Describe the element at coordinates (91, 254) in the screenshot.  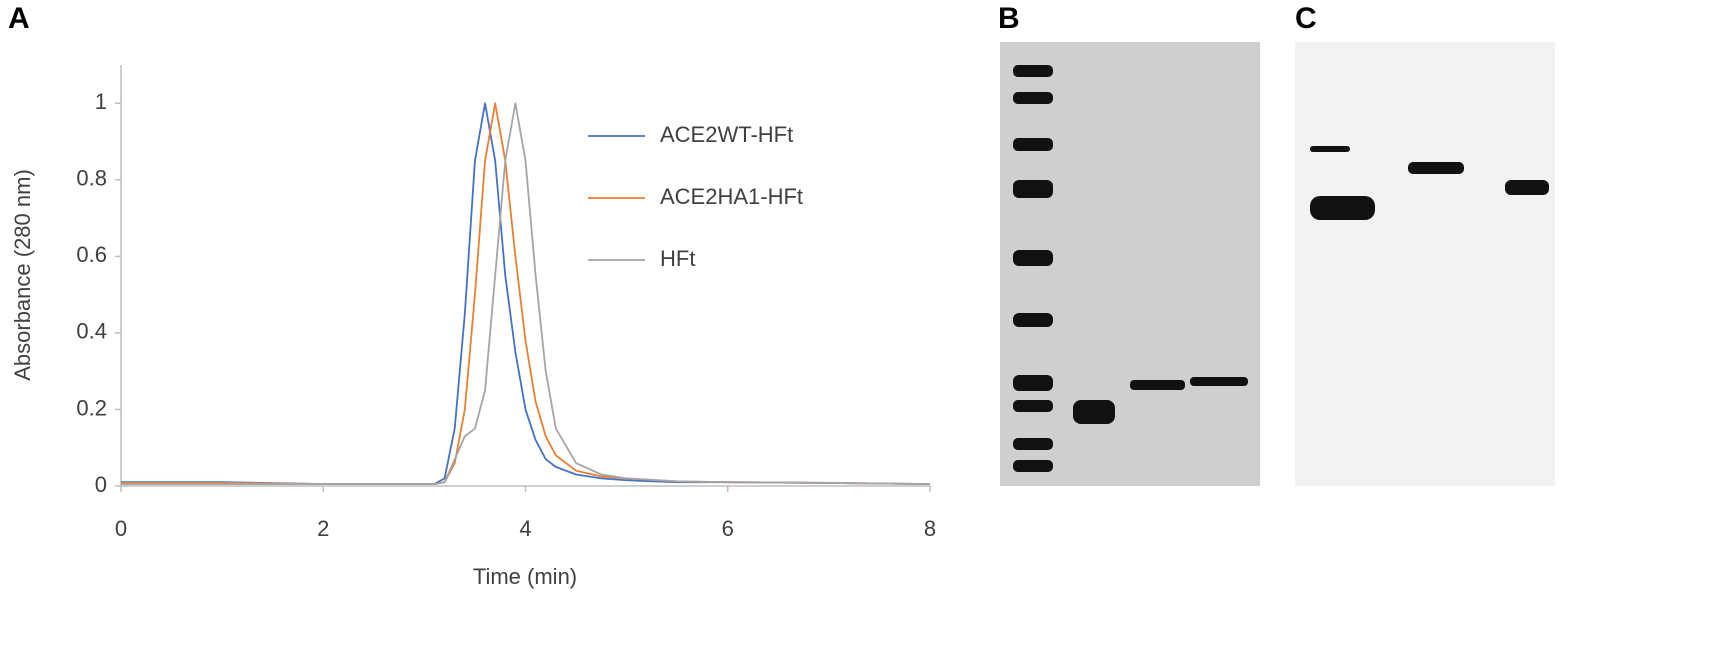
I see `y-tick-label: 0.6` at that location.